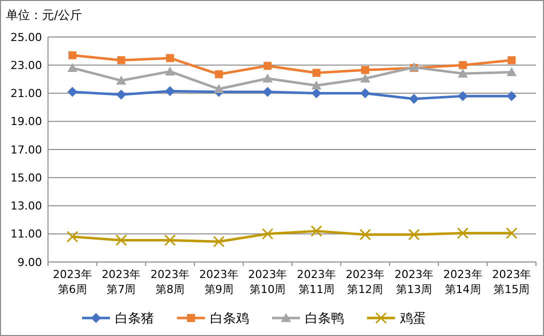  What do you see at coordinates (462, 282) in the screenshot?
I see `x-tick-label: 2023年第14周` at bounding box center [462, 282].